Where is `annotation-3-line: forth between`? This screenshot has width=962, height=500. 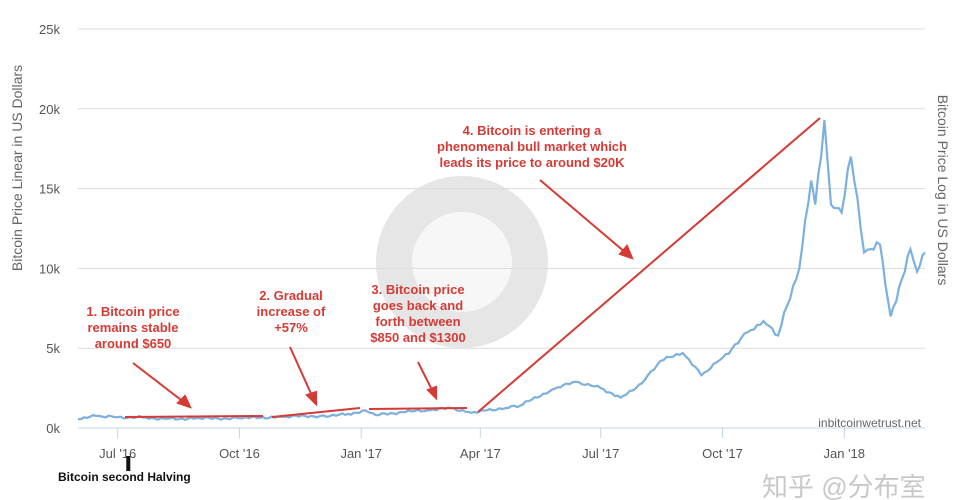 annotation-3-line: forth between is located at coordinates (417, 321).